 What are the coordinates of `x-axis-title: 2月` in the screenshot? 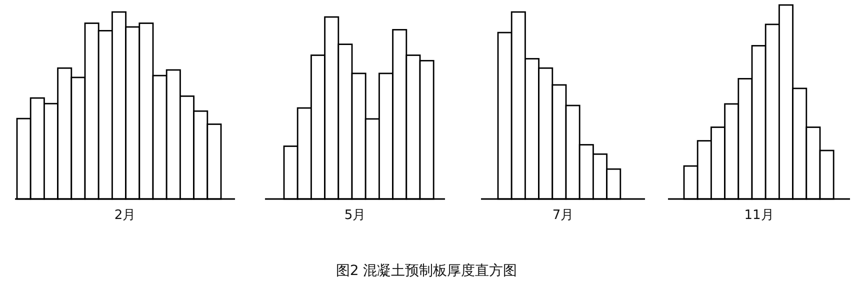 It's located at (125, 215).